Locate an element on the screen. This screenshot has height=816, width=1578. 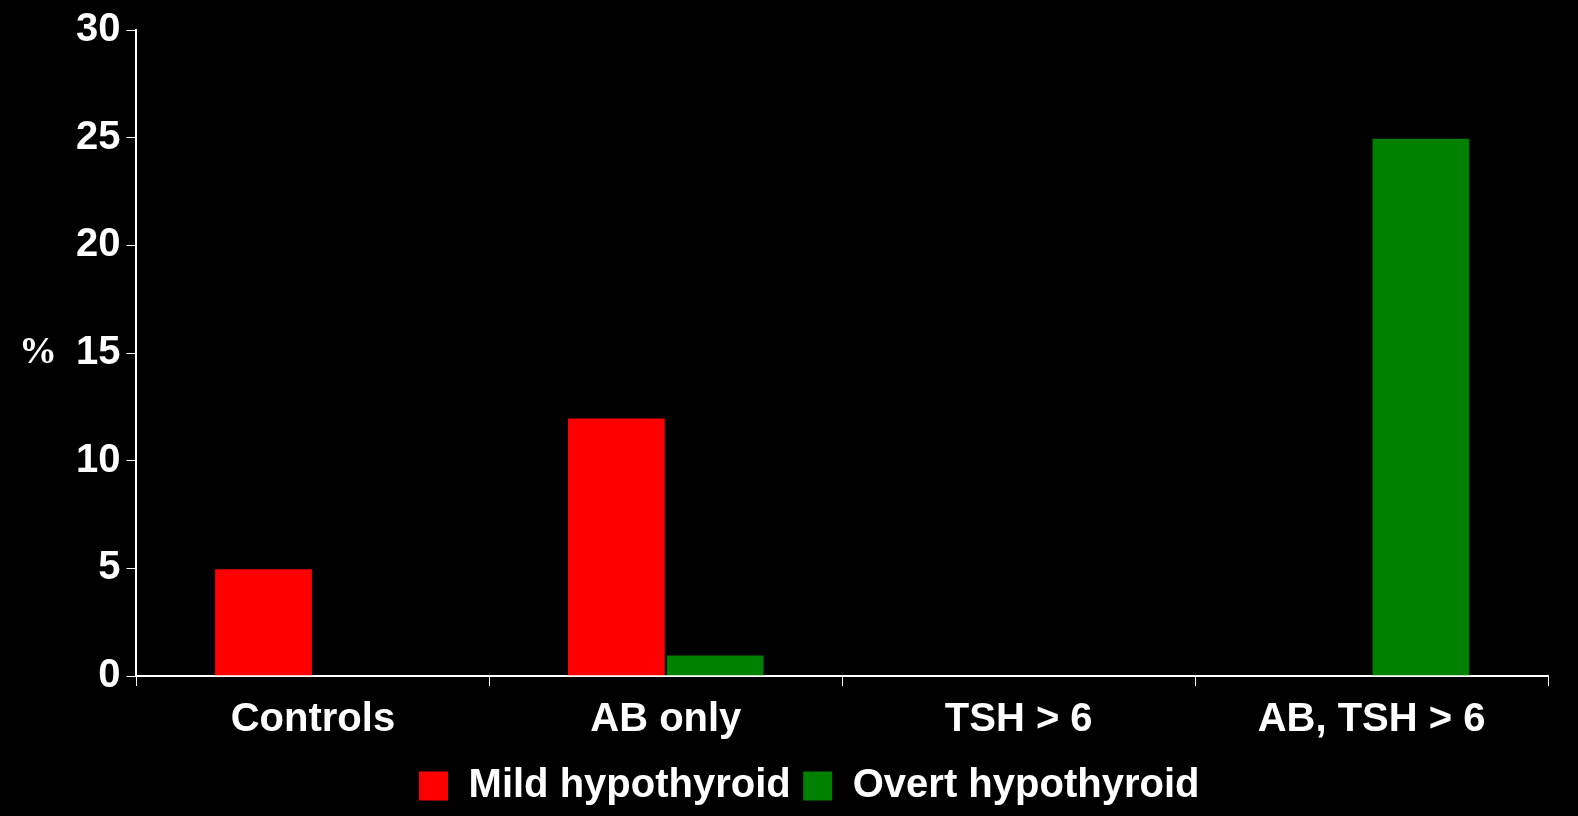
y-tick-label: 10 is located at coordinates (98, 457).